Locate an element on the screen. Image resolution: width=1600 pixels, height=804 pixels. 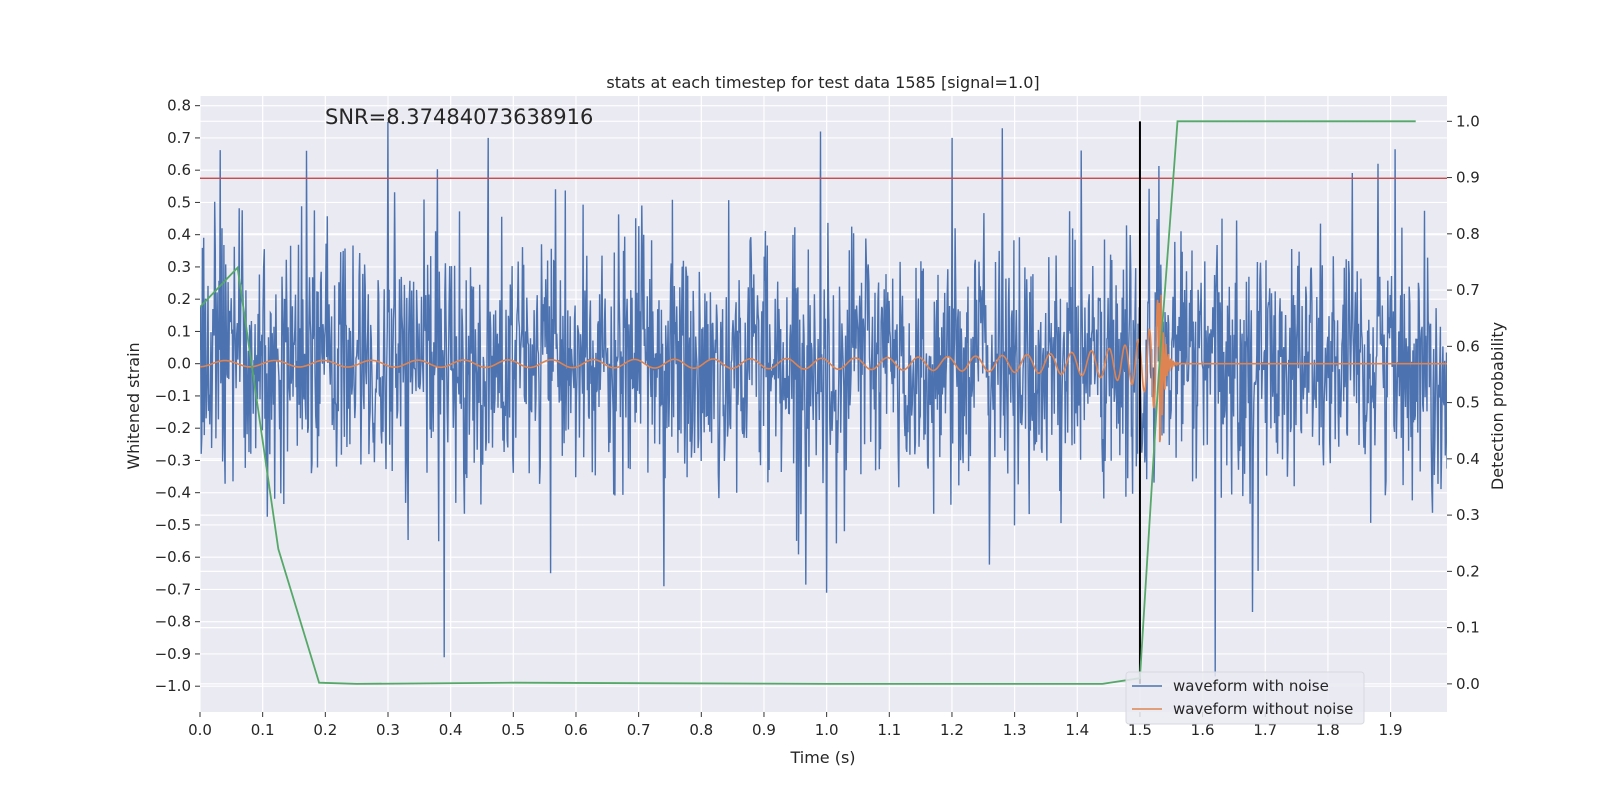
y-tick-label: −0.8 is located at coordinates (173, 622).